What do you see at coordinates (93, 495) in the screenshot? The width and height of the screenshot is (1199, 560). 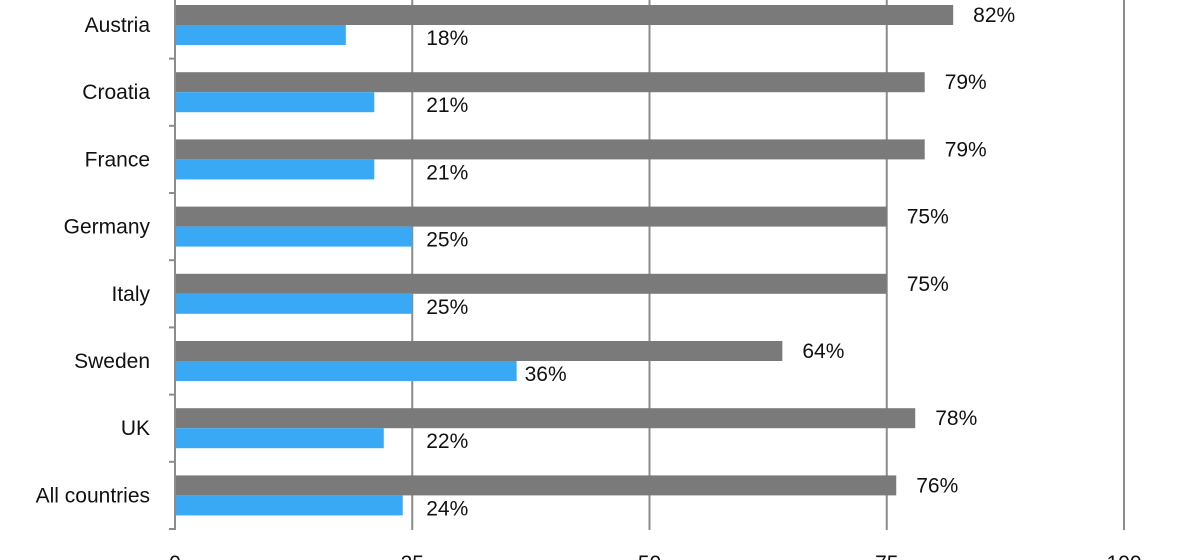 I see `category-label-7: All countries` at bounding box center [93, 495].